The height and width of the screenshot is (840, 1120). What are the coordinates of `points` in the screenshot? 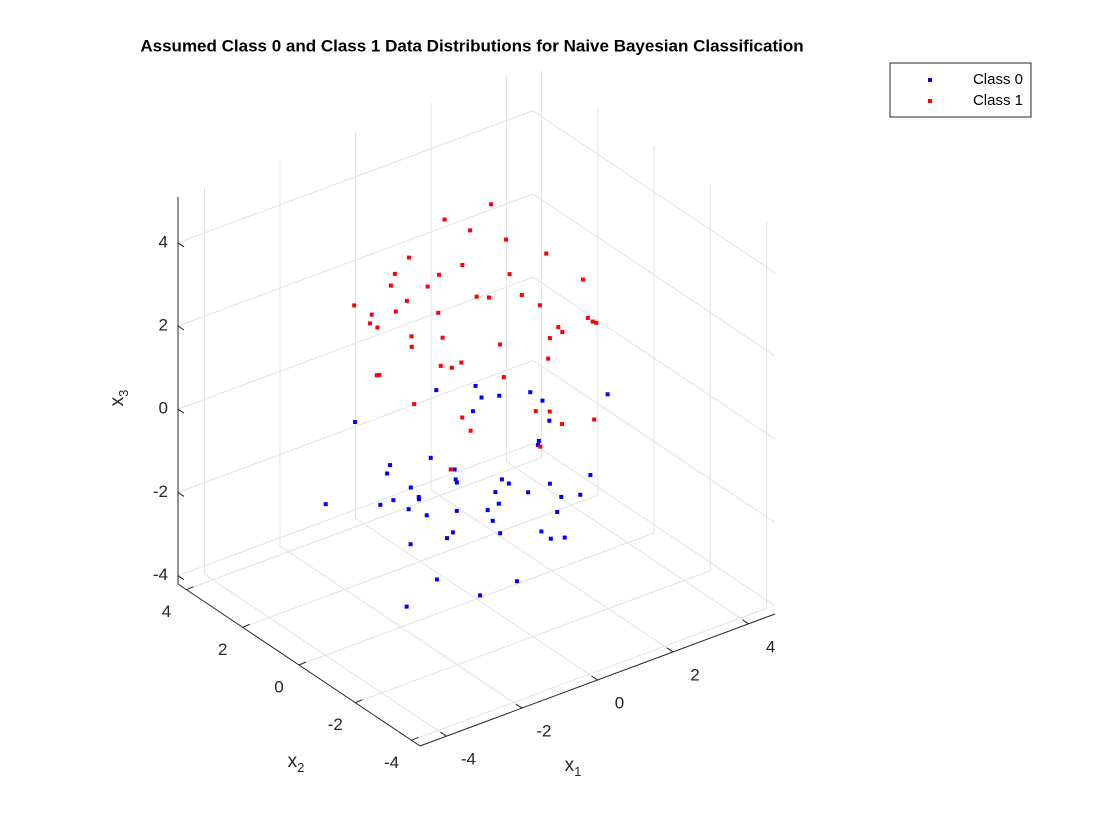 It's located at (466, 405).